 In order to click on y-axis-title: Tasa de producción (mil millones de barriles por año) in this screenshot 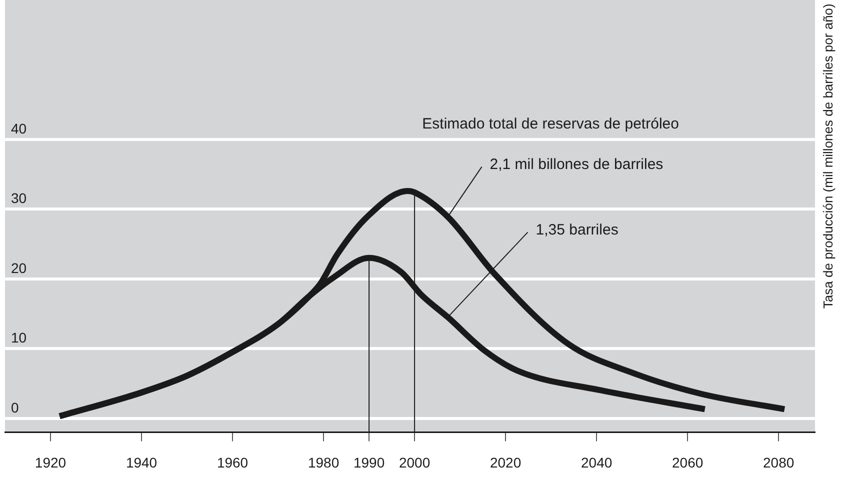, I will do `click(828, 156)`.